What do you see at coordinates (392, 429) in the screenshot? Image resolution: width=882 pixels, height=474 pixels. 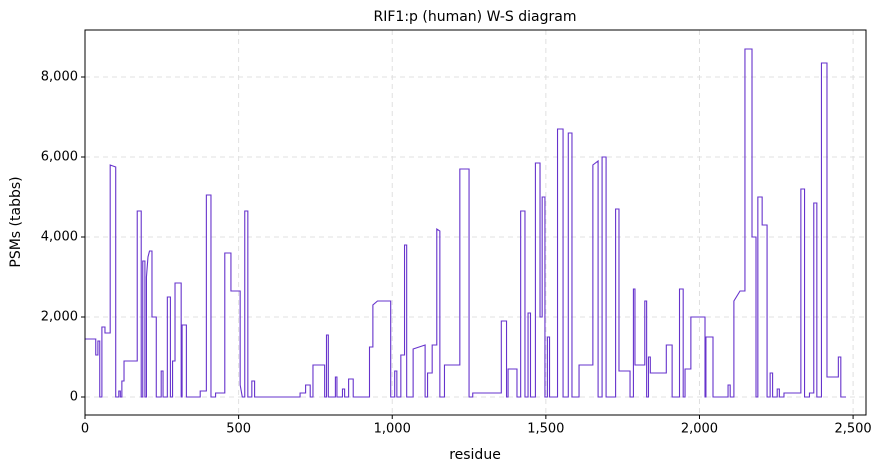 I see `x-tick-label: 1,000` at bounding box center [392, 429].